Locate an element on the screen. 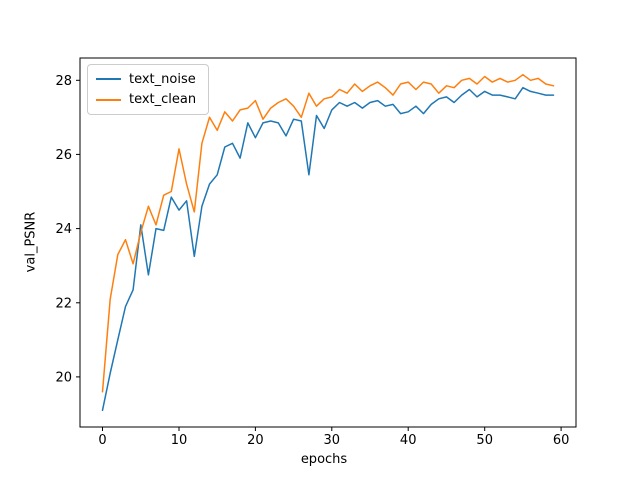 The width and height of the screenshot is (640, 480). x-tick-label: 20 is located at coordinates (255, 440).